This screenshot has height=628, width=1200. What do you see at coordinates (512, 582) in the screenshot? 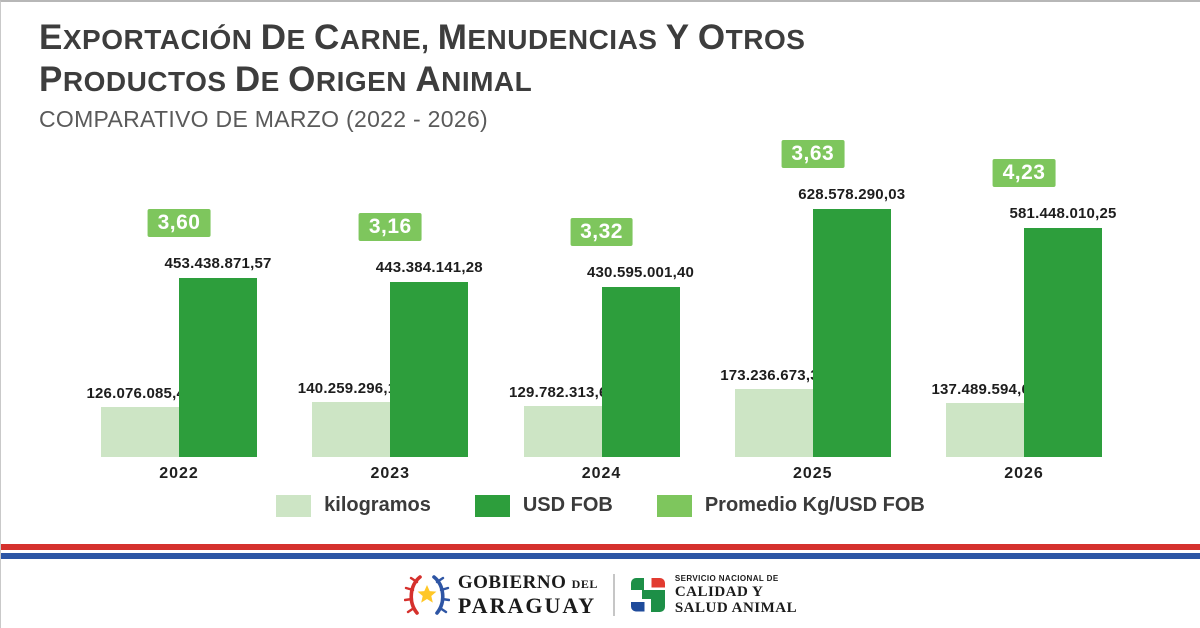
I see `gobierno-word: GOBIERNO` at bounding box center [512, 582].